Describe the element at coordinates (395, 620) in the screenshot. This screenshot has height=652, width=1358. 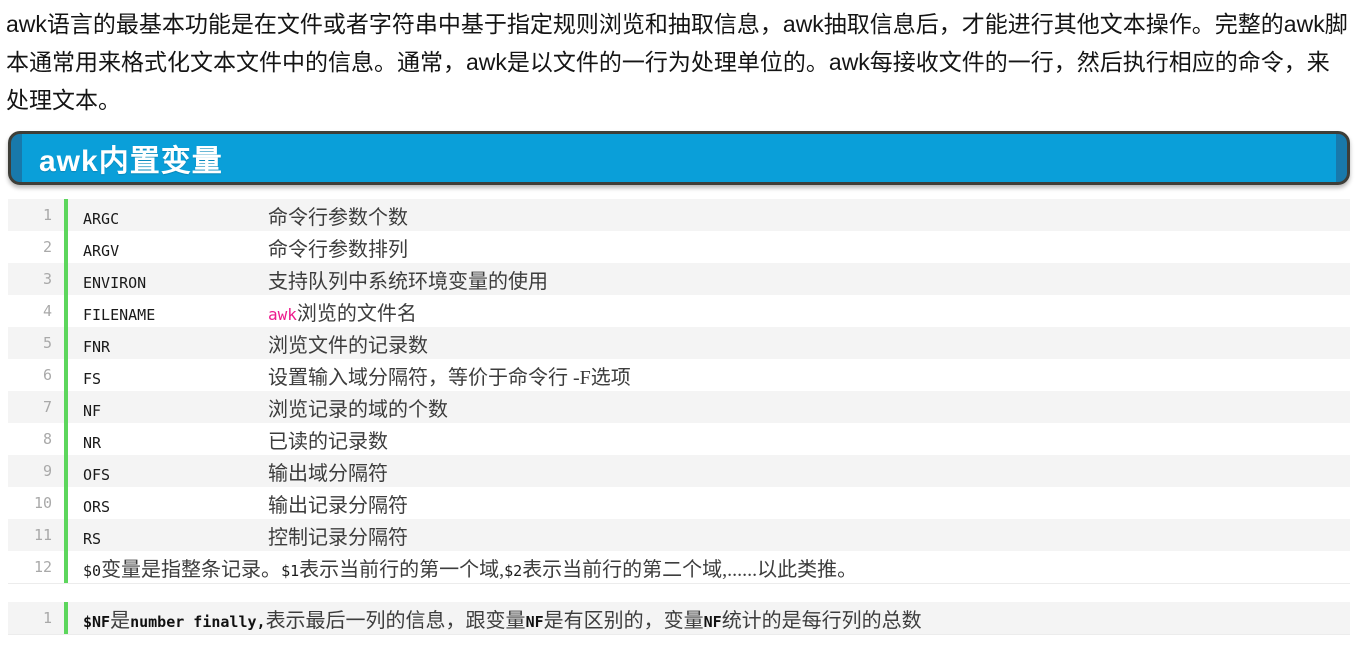
I see `description-text: 表示最后一列的信息，跟变量` at that location.